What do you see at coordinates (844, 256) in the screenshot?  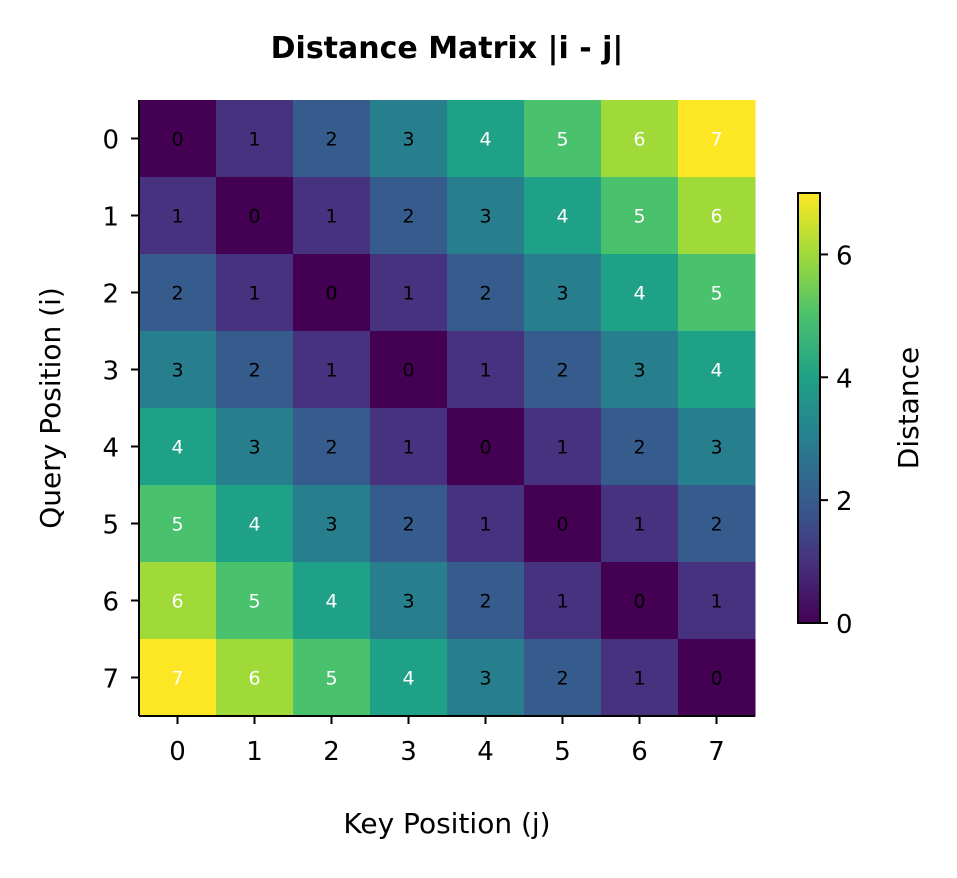 I see `colorbar-tick-label: 6` at bounding box center [844, 256].